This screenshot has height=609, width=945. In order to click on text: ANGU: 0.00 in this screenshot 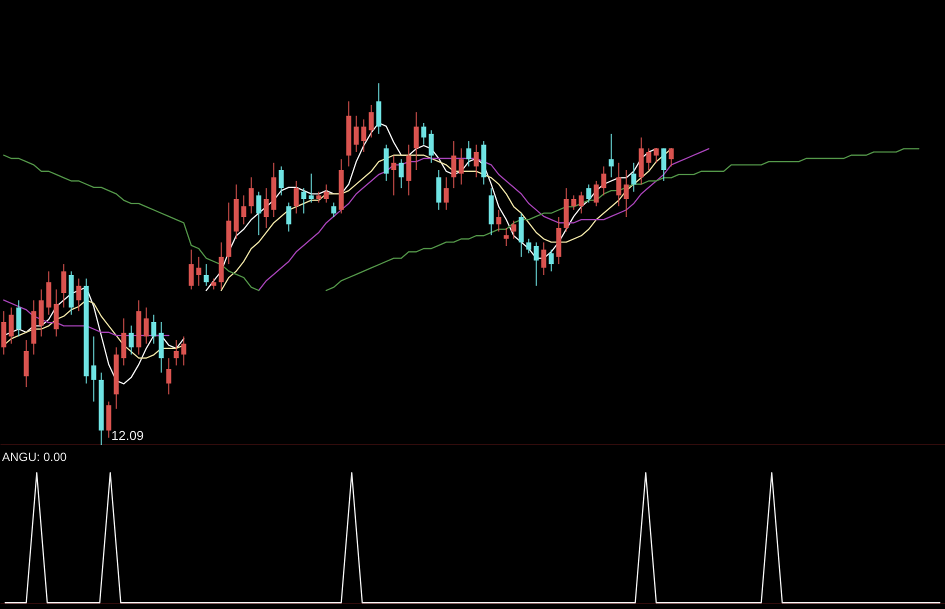, I will do `click(35, 457)`.